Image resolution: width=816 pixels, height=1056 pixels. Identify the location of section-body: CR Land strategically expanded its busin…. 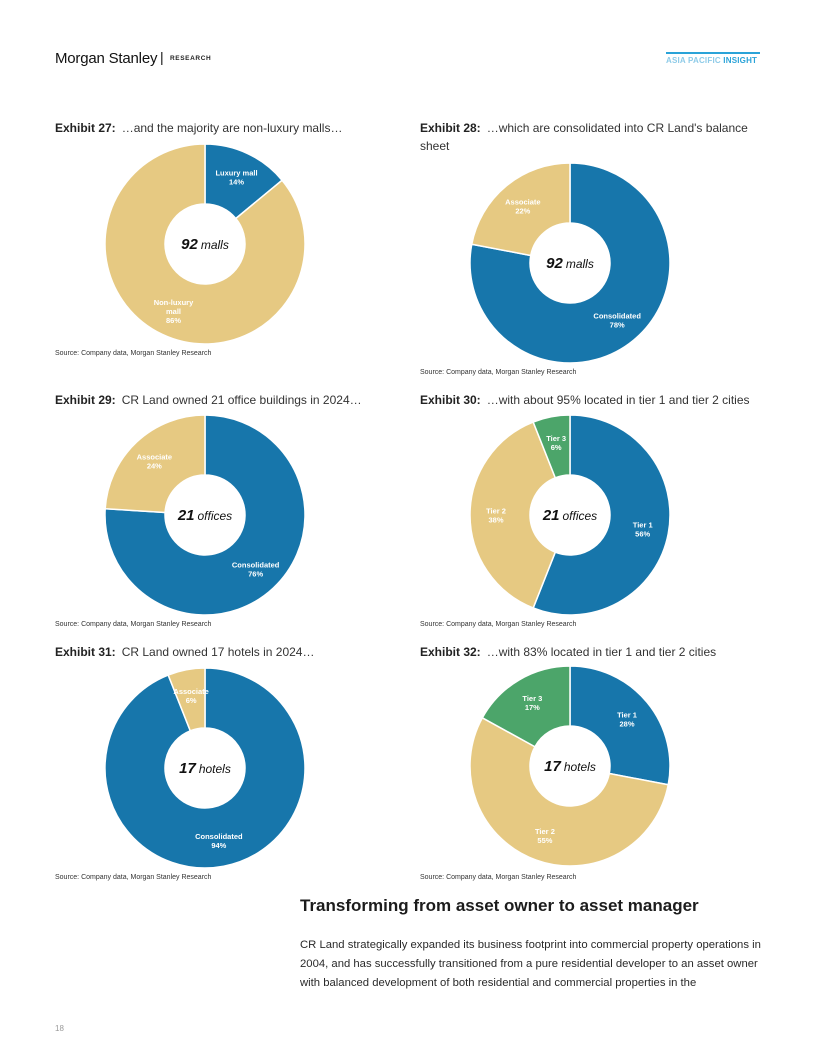
(530, 964).